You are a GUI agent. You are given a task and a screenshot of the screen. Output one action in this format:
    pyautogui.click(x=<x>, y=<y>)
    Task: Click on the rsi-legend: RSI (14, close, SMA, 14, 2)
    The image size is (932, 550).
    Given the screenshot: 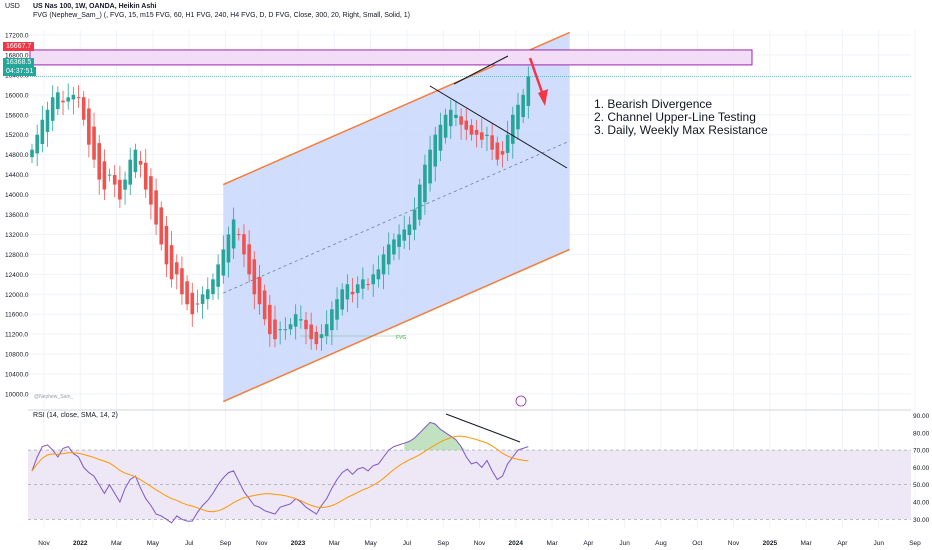 What is the action you would take?
    pyautogui.click(x=75, y=415)
    